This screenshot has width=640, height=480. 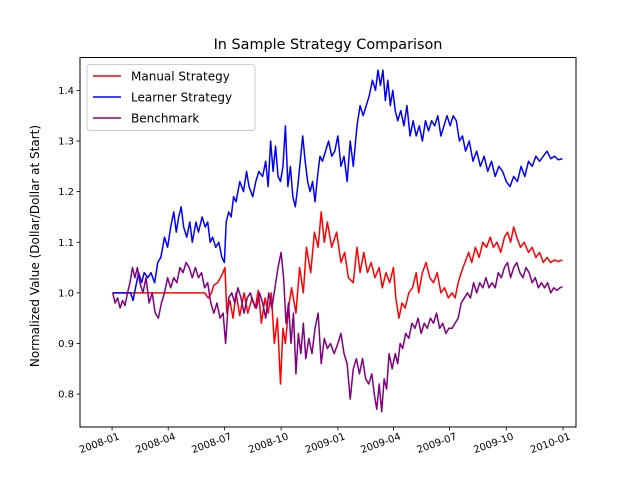 I want to click on legend: Manual Strategy Learner Strategy Benchmark, so click(x=171, y=97).